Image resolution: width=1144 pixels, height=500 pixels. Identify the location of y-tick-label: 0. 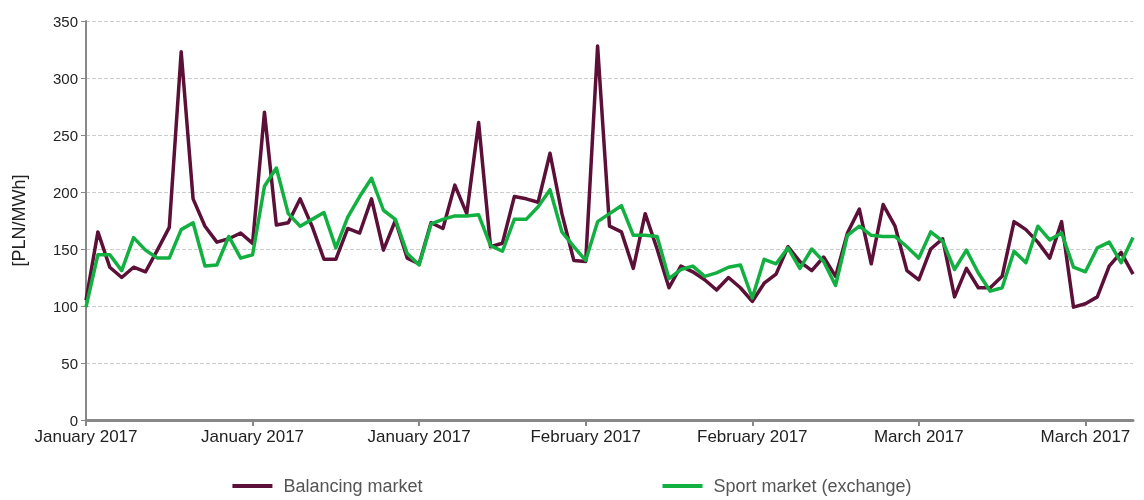
(73, 420).